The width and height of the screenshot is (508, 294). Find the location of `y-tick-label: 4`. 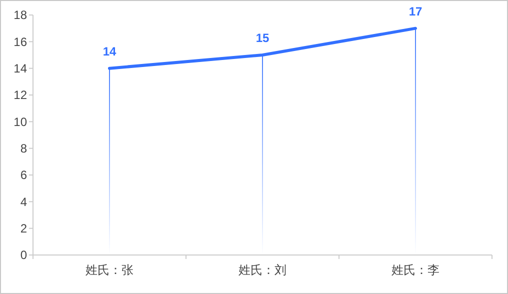

y-tick-label: 4 is located at coordinates (24, 201).